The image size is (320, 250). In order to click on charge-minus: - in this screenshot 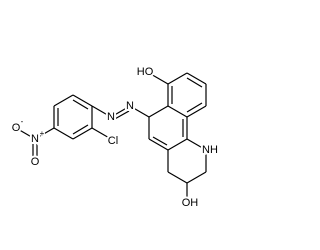, I will do `click(22, 121)`.